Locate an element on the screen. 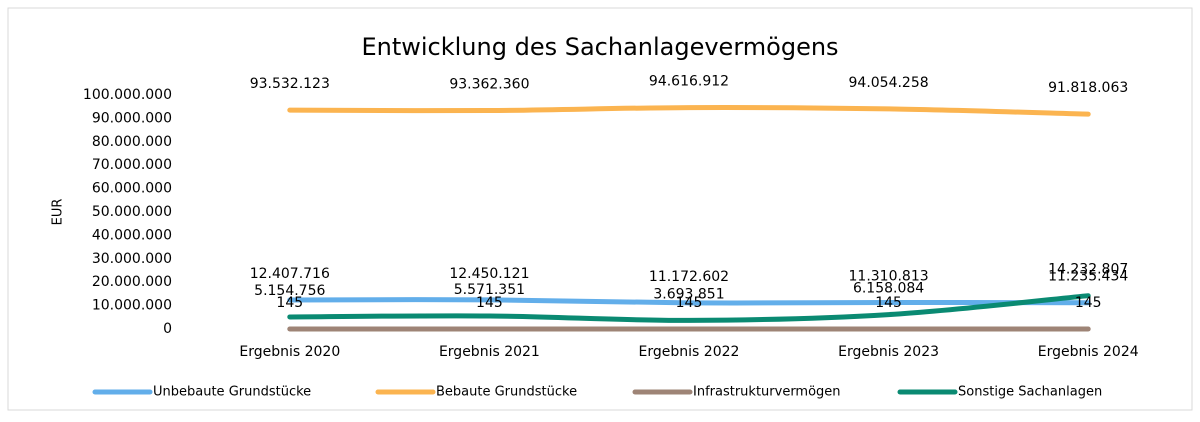  y-tick-label: 100.000.000 is located at coordinates (127, 95).